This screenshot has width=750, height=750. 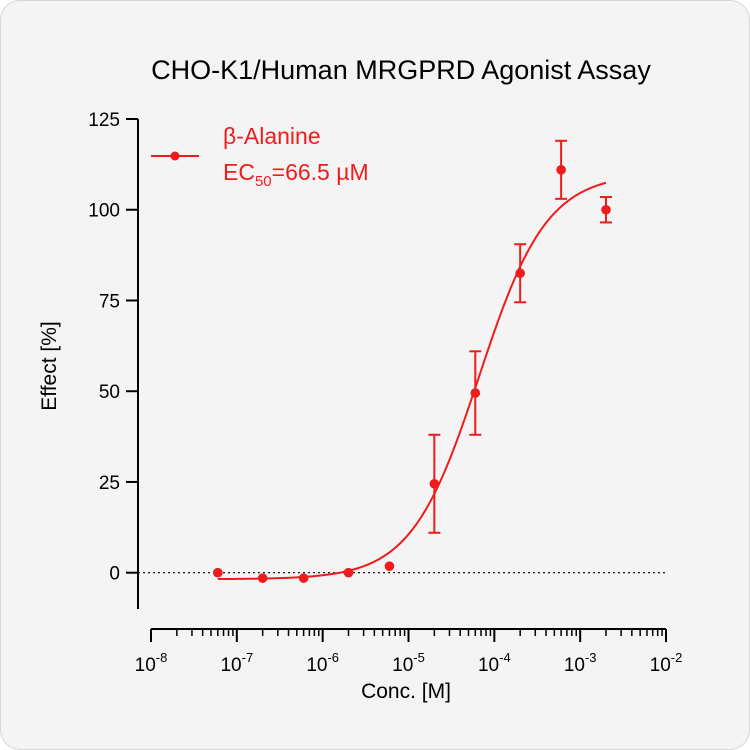 What do you see at coordinates (49, 366) in the screenshot?
I see `y-axis-label: Effect [%]` at bounding box center [49, 366].